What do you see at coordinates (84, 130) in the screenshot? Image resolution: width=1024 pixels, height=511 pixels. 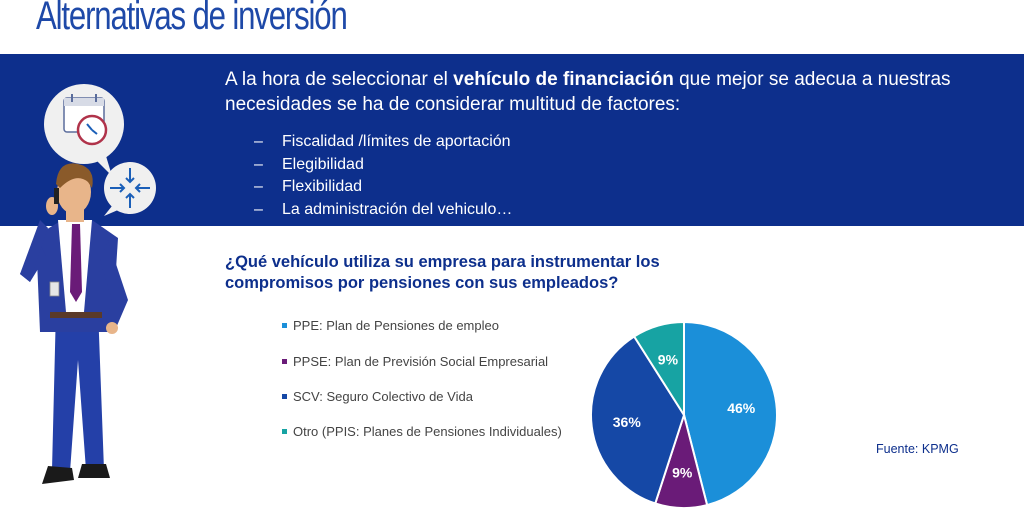 I see `calendar-bubble-icon` at bounding box center [84, 130].